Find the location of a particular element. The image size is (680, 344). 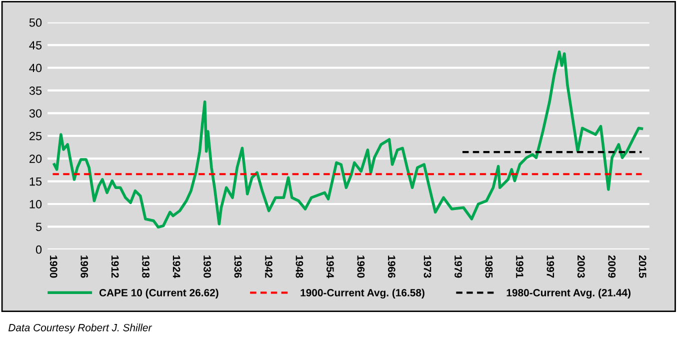

y-tick-label: 50 is located at coordinates (35, 22).